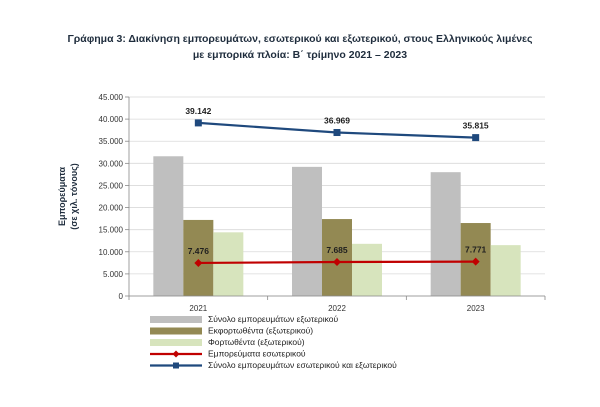  Describe the element at coordinates (68, 196) in the screenshot. I see `y-axis-label: Εμπορεύματα (σε χιλ. τόνους)` at that location.